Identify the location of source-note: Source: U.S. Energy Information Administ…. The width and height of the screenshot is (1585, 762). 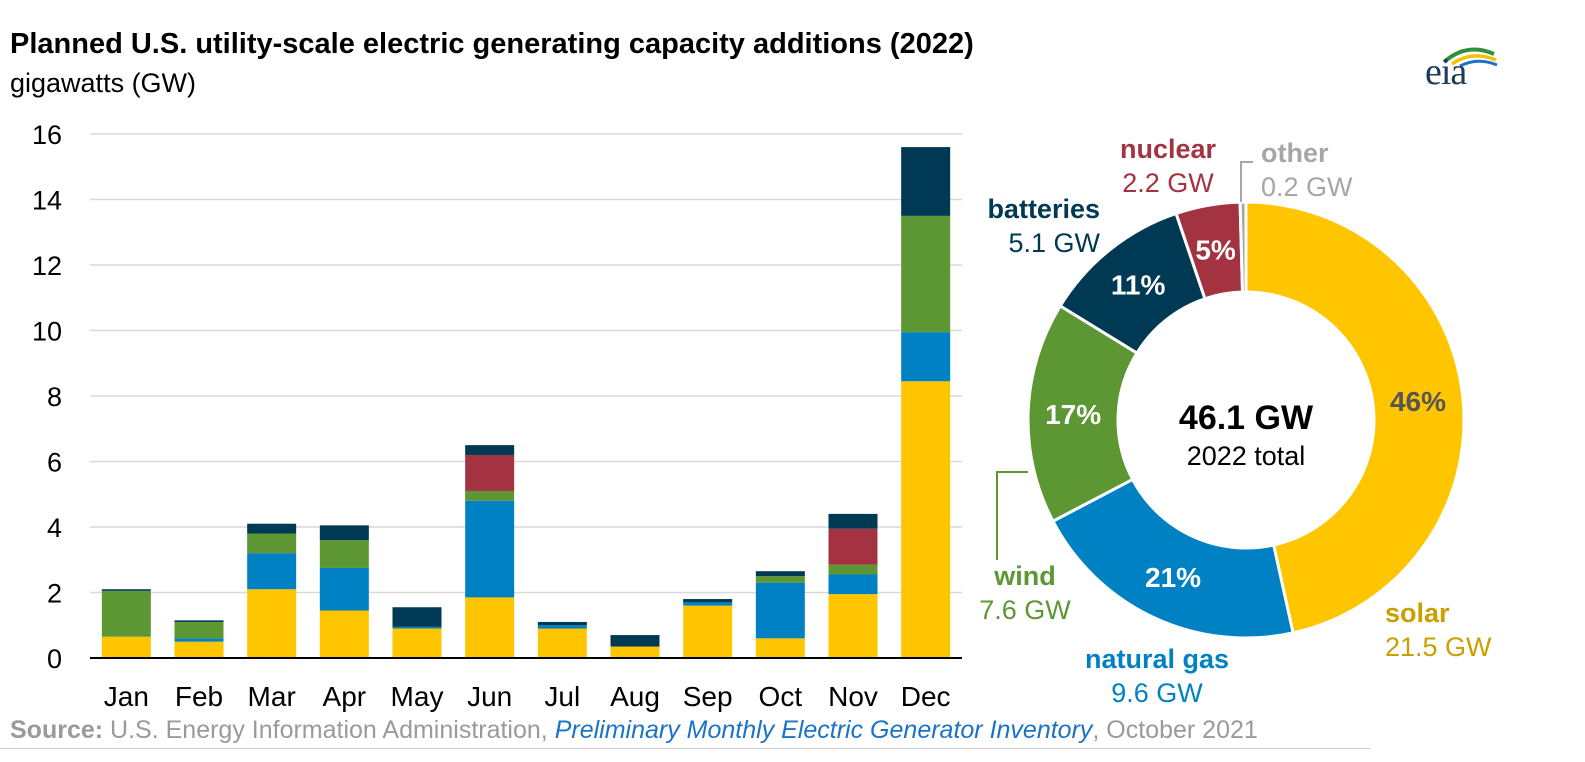
(634, 730).